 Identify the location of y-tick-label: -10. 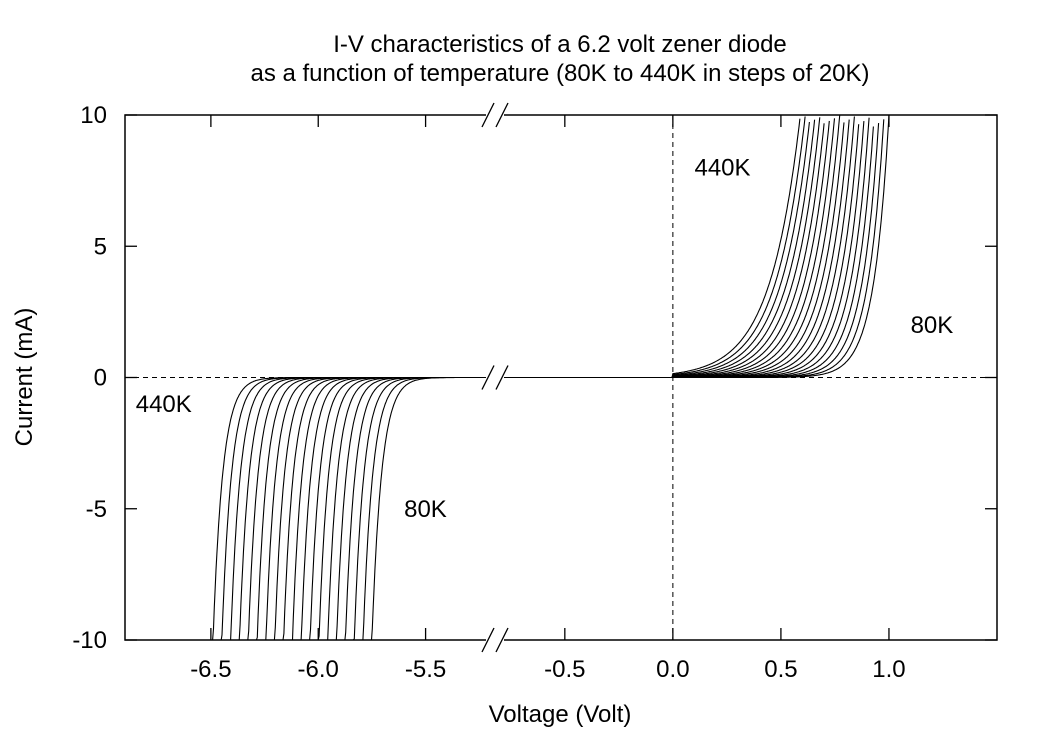
(89, 640).